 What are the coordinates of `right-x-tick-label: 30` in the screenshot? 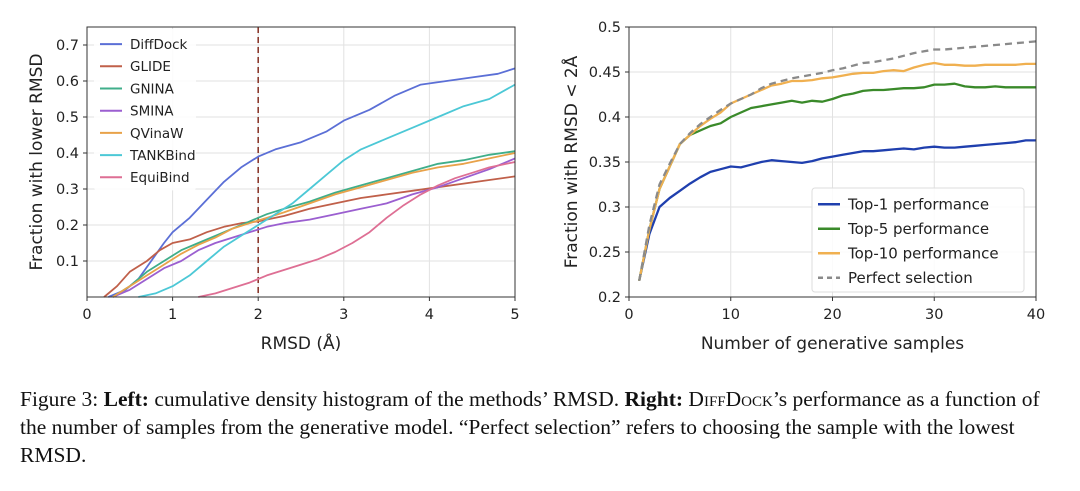 It's located at (934, 315).